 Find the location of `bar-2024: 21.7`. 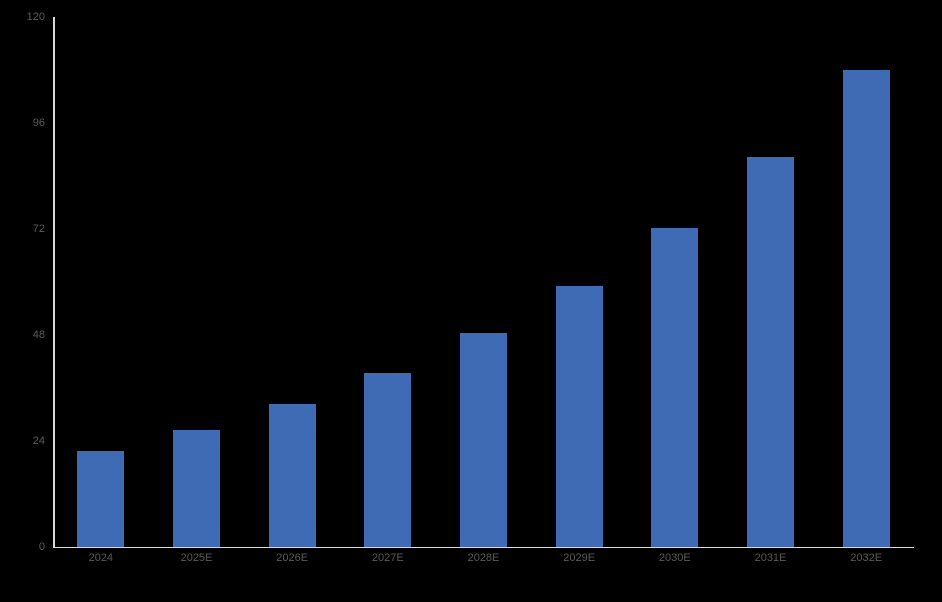

bar-2024: 21.7 is located at coordinates (101, 499).